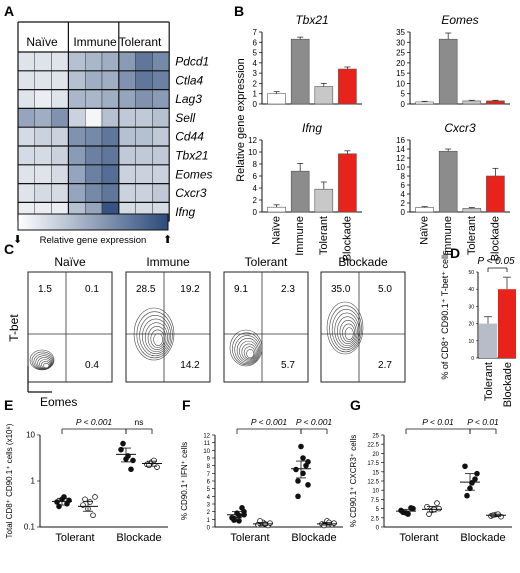 This screenshot has height=573, width=520. What do you see at coordinates (92, 365) in the screenshot?
I see `flow-quadrant-lr: 0.4` at bounding box center [92, 365].